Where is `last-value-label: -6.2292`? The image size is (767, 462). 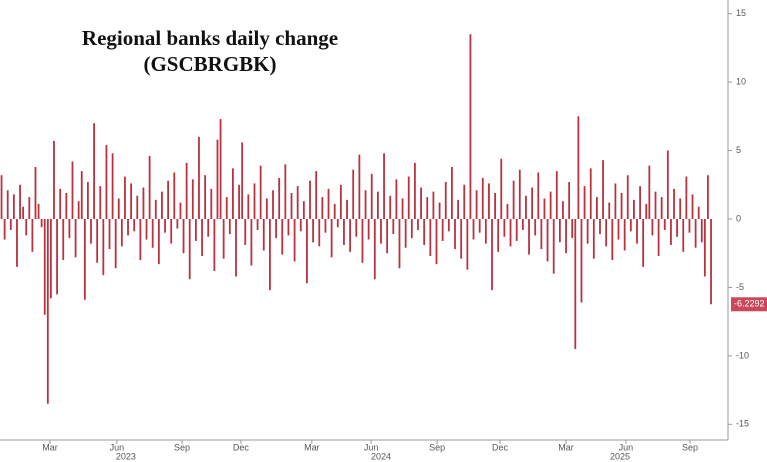
last-value-label: -6.2292 is located at coordinates (749, 304).